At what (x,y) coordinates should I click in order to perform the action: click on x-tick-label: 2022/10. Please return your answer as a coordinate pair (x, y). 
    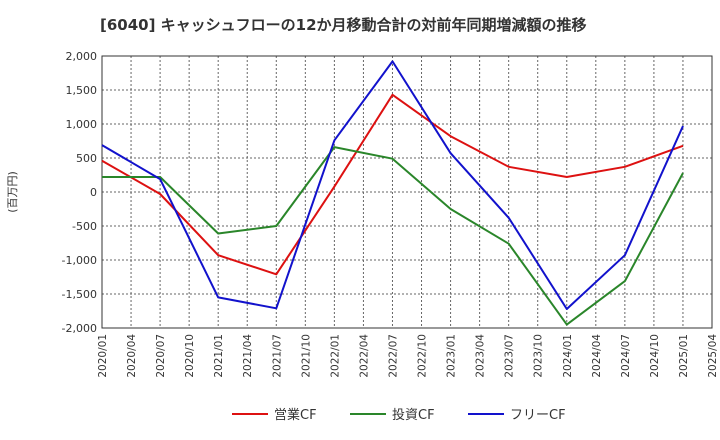
    Looking at the image, I should click on (423, 356).